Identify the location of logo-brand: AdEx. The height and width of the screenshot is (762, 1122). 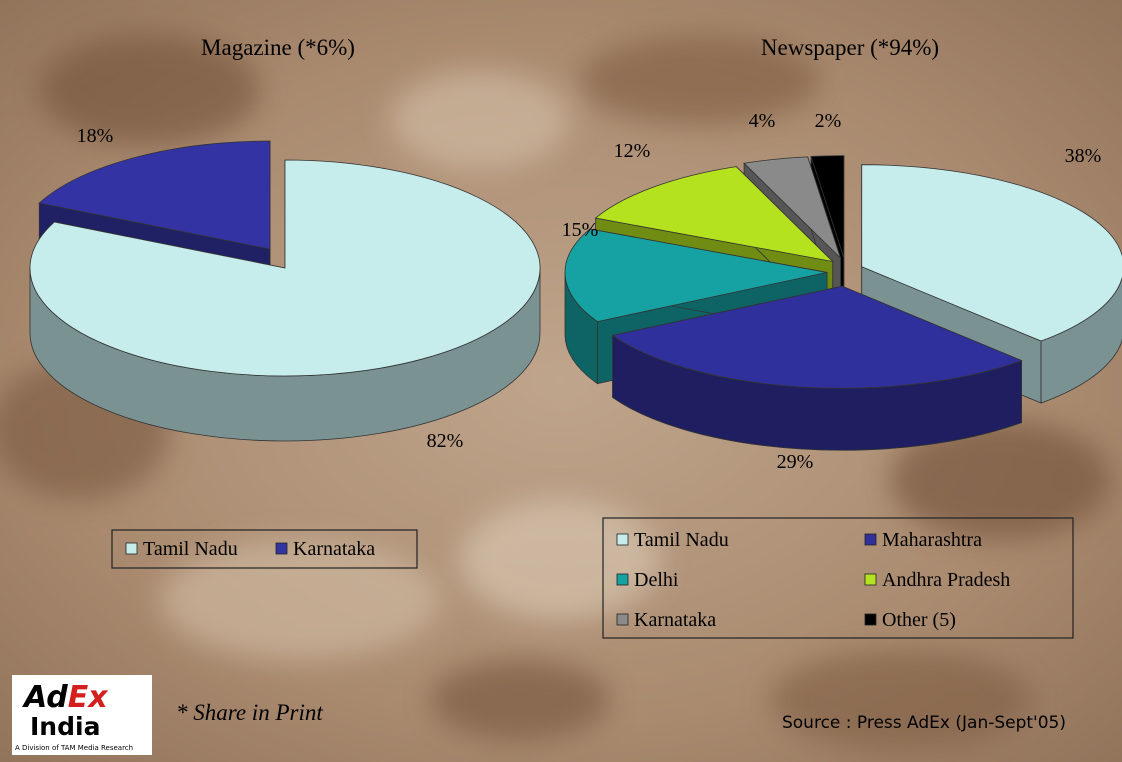
(65, 697).